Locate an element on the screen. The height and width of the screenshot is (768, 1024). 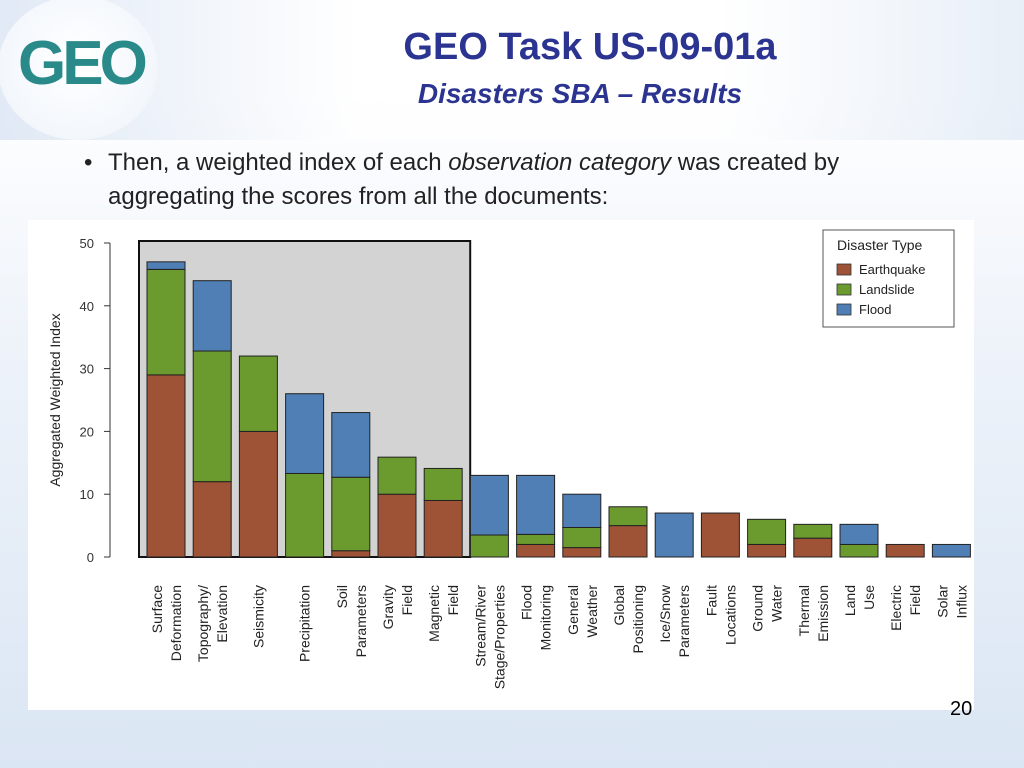
legend-label: Flood is located at coordinates (875, 309).